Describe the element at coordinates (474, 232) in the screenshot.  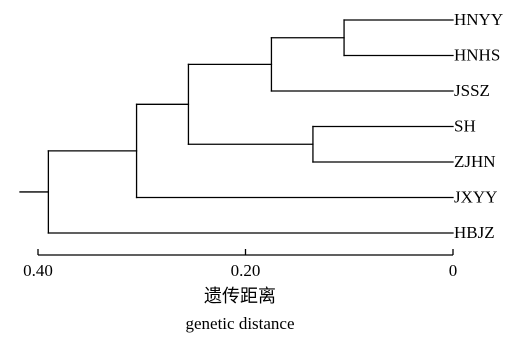
I see `leaf-label-hbjz: HBJZ` at that location.